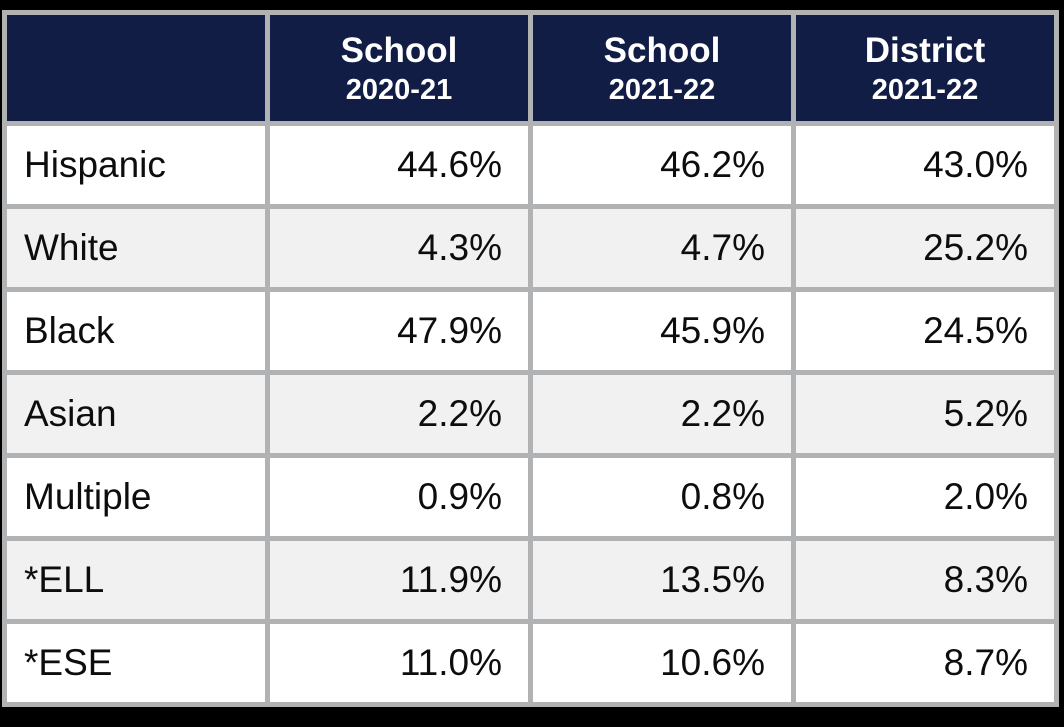  Describe the element at coordinates (530, 165) in the screenshot. I see `table-row-hispanic: Hispanic 44.6% 46.2% 43.0%` at that location.